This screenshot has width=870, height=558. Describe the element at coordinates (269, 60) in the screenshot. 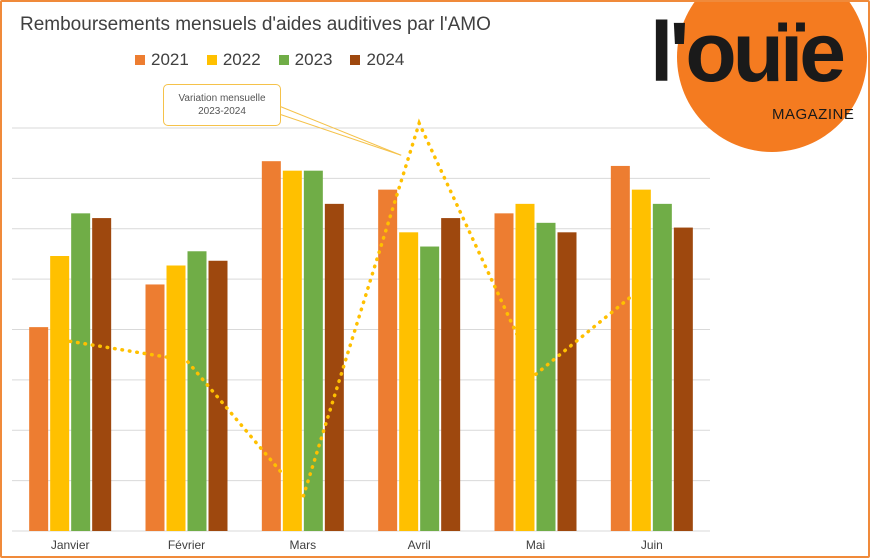

I see `legend: 2021 2022 2023 2024` at that location.